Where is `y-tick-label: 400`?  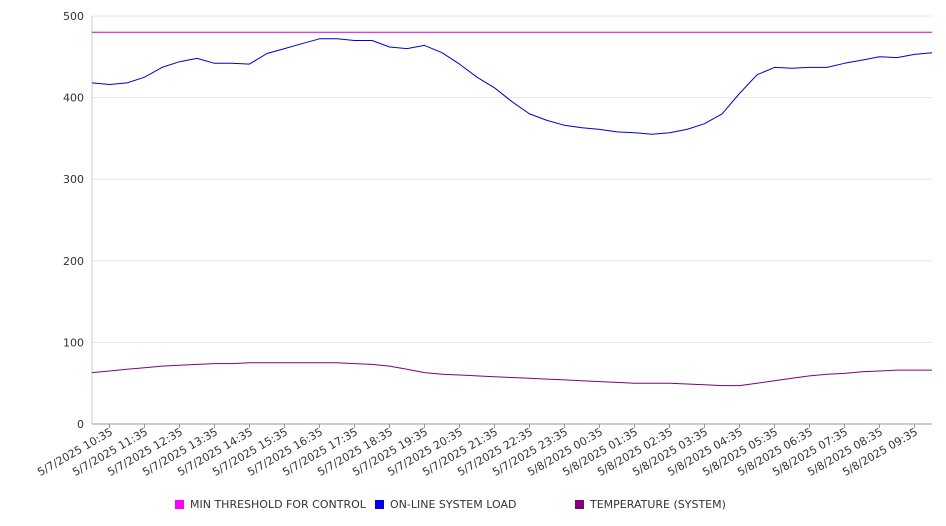 y-tick-label: 400 is located at coordinates (73, 98).